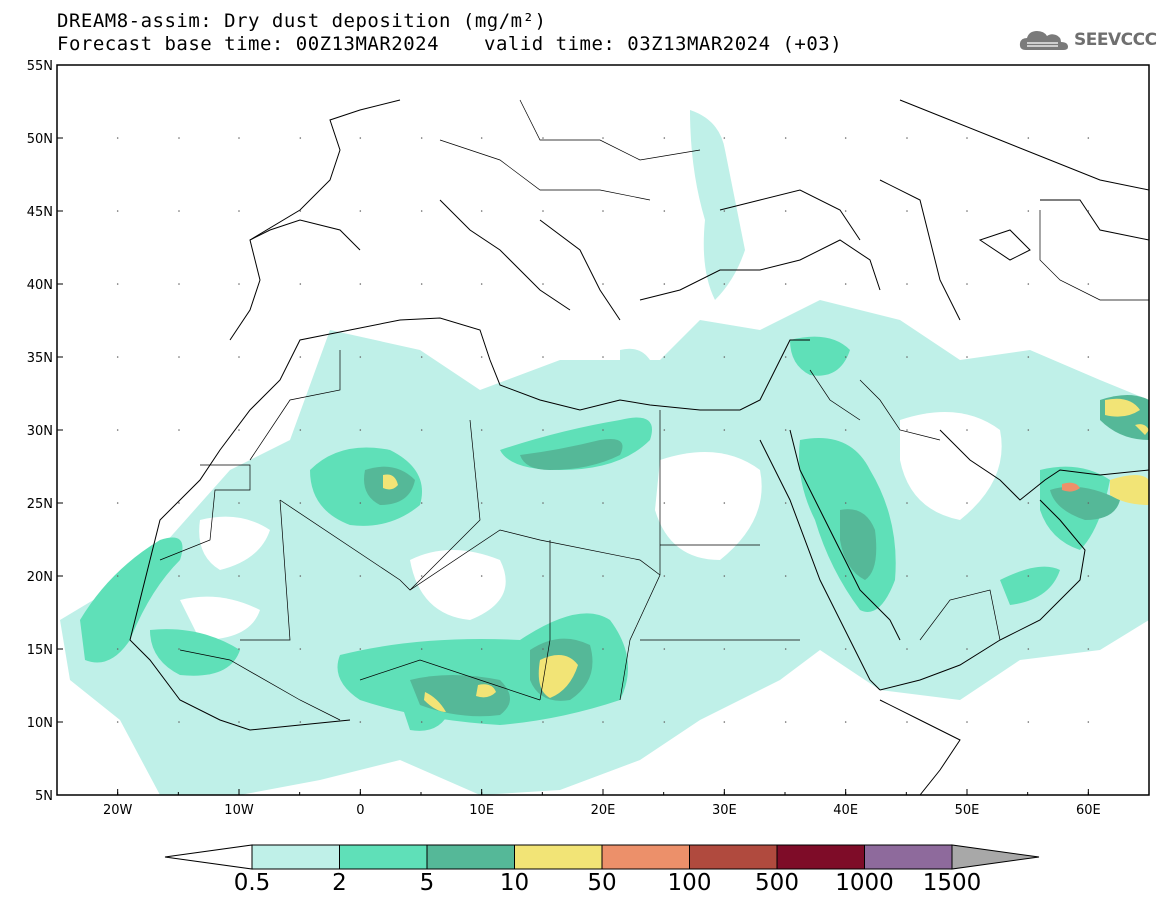  Describe the element at coordinates (952, 883) in the screenshot. I see `colorbar-label: 1500` at that location.